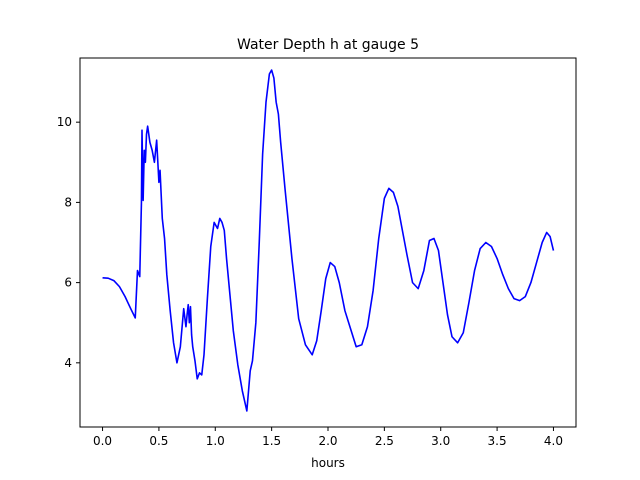  What do you see at coordinates (68, 283) in the screenshot?
I see `y-tick-label: 6` at bounding box center [68, 283].